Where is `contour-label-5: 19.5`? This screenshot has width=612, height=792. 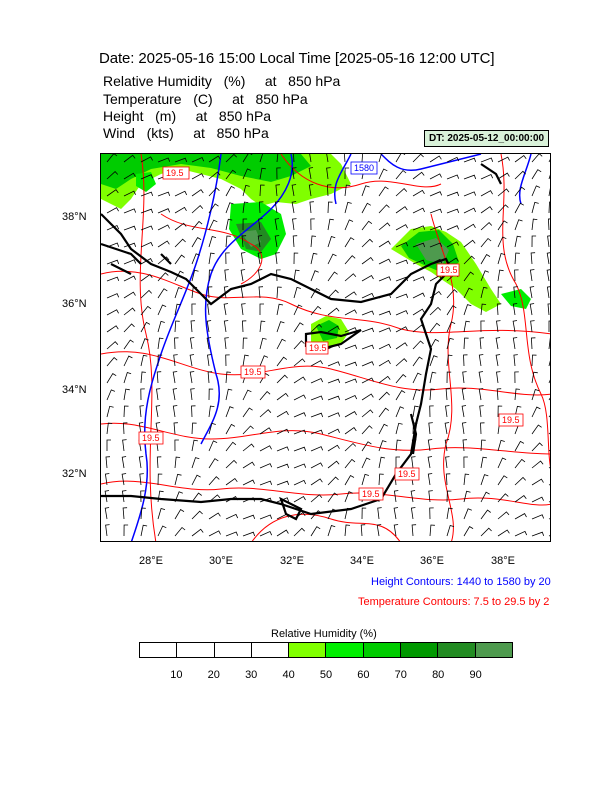 contour-label-5: 19.5 is located at coordinates (253, 372).